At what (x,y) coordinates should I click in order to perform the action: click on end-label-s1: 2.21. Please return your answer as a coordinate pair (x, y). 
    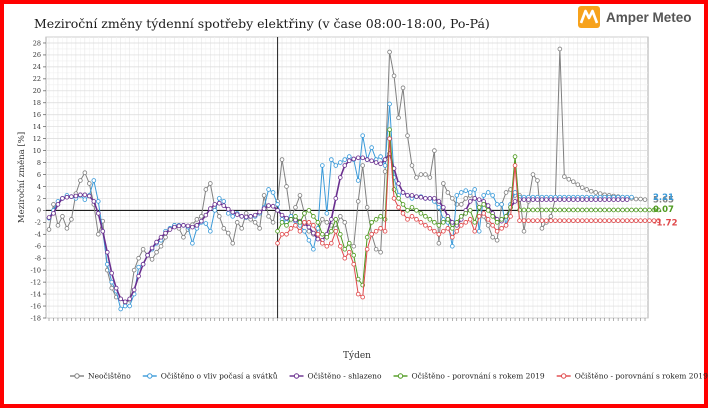
    Looking at the image, I should click on (663, 198).